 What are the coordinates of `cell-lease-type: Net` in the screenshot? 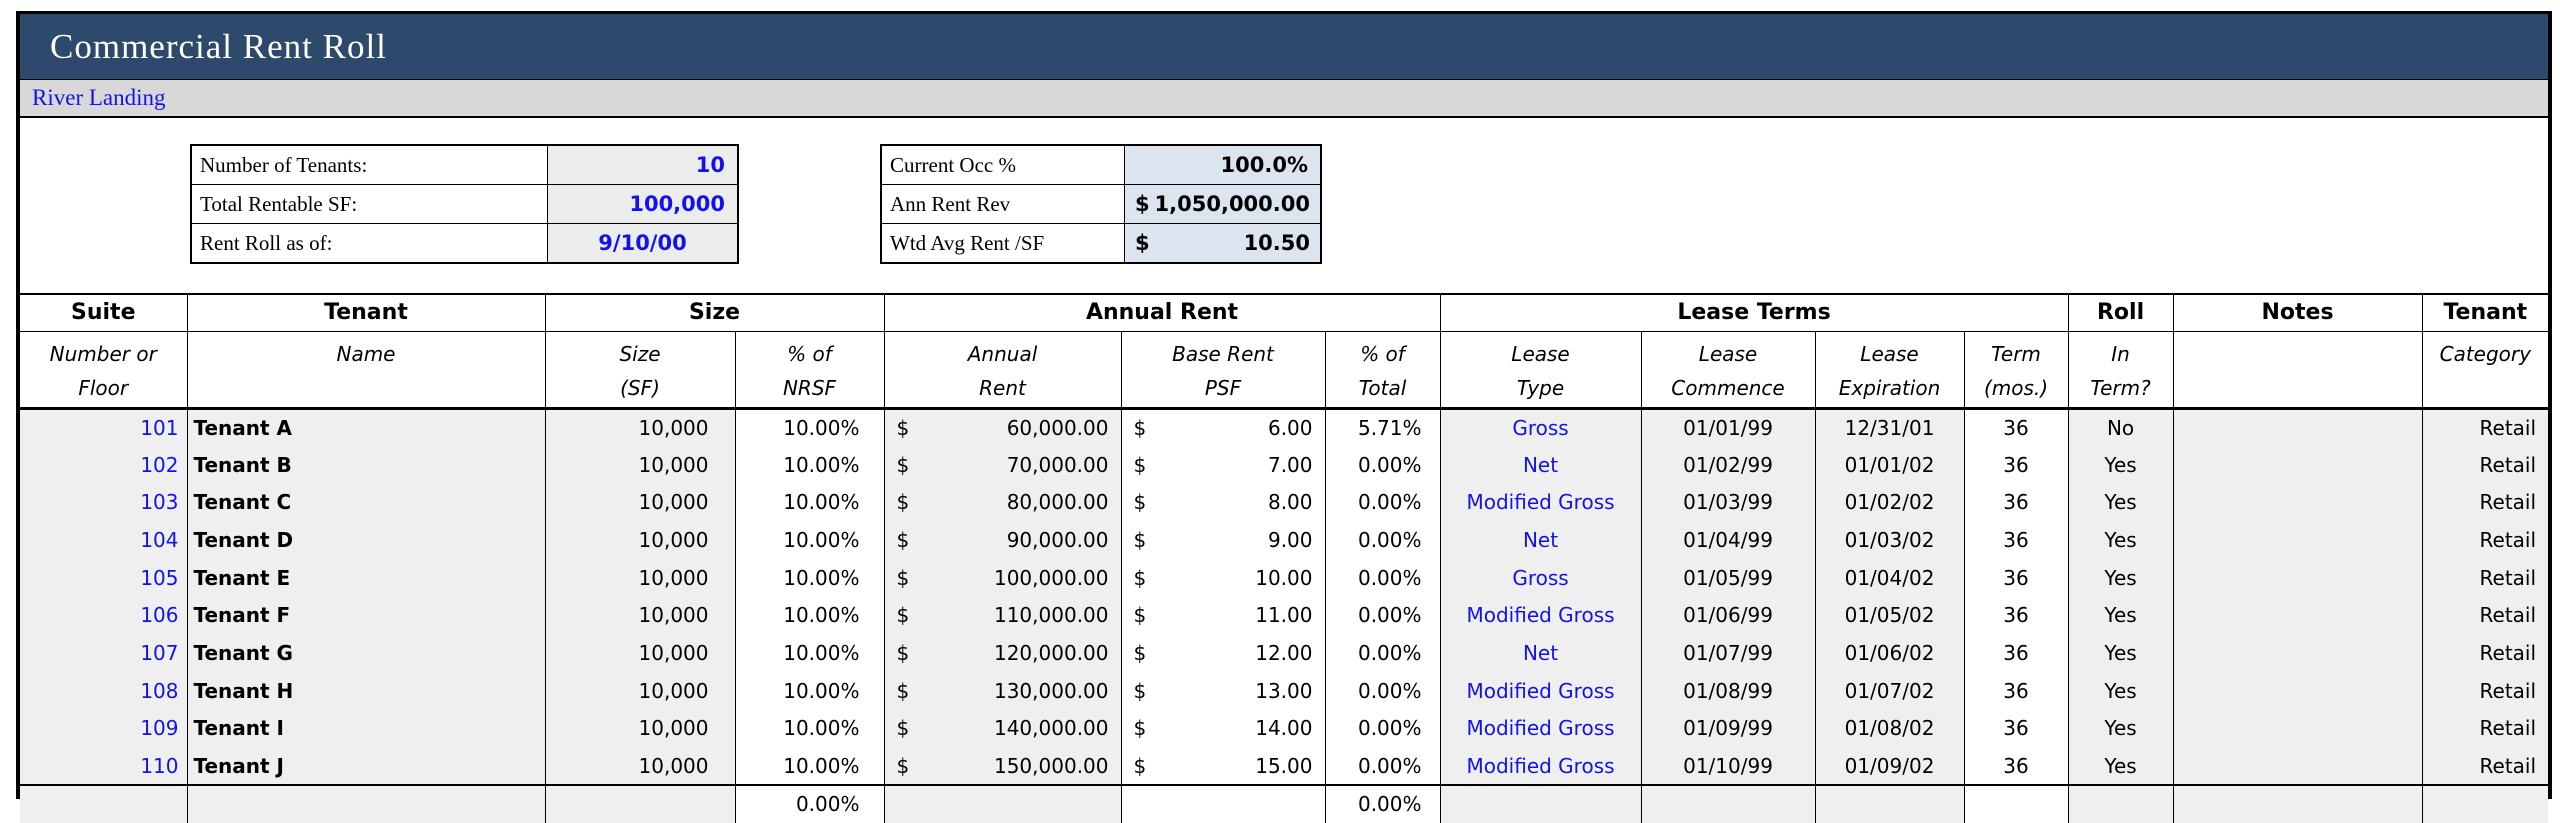 It's located at (1540, 653).